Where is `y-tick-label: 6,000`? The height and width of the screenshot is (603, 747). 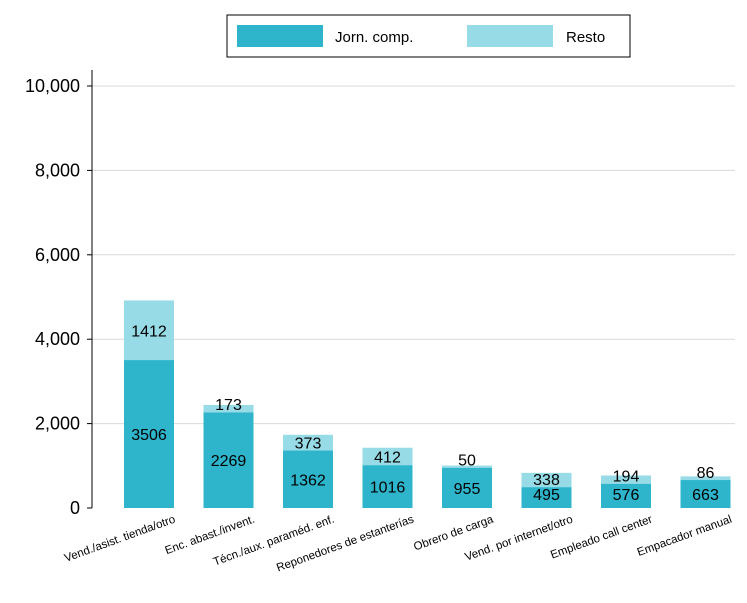
y-tick-label: 6,000 is located at coordinates (57, 255).